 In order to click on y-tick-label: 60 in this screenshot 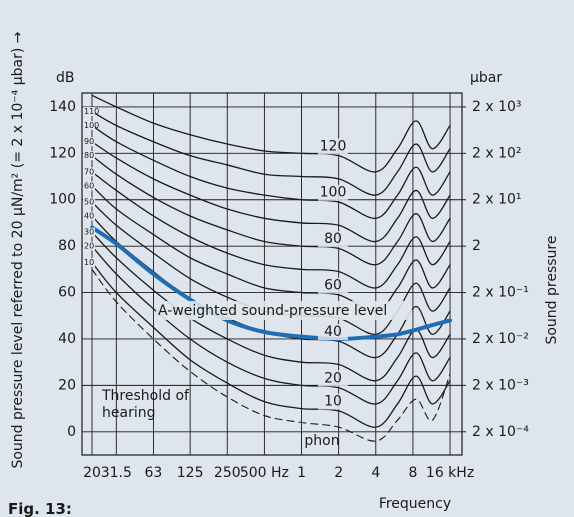, I will do `click(67, 293)`.